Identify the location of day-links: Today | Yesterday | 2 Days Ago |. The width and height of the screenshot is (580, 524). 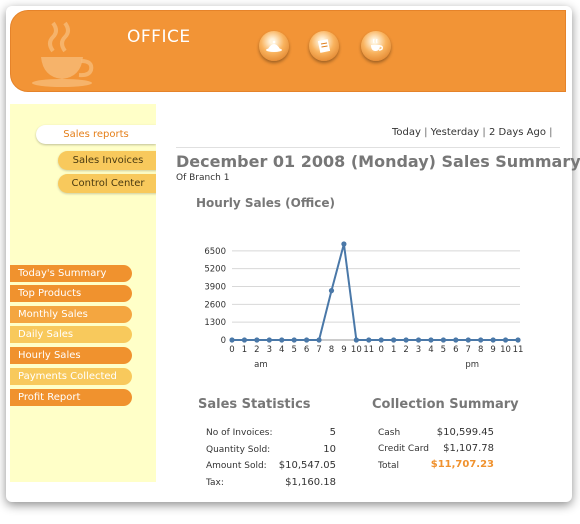
(472, 132).